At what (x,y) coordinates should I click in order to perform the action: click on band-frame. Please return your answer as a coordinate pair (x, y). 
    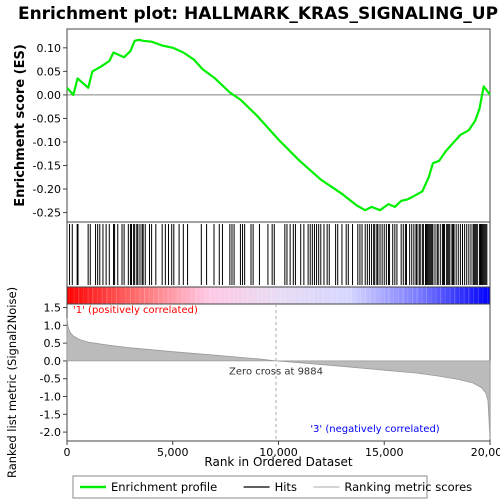
    Looking at the image, I should click on (278, 295).